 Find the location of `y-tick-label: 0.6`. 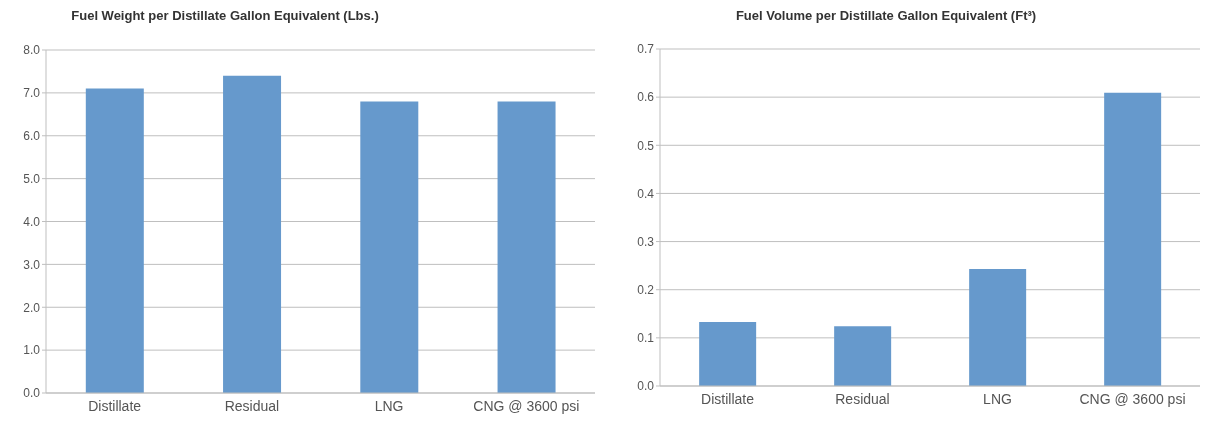

y-tick-label: 0.6 is located at coordinates (646, 97).